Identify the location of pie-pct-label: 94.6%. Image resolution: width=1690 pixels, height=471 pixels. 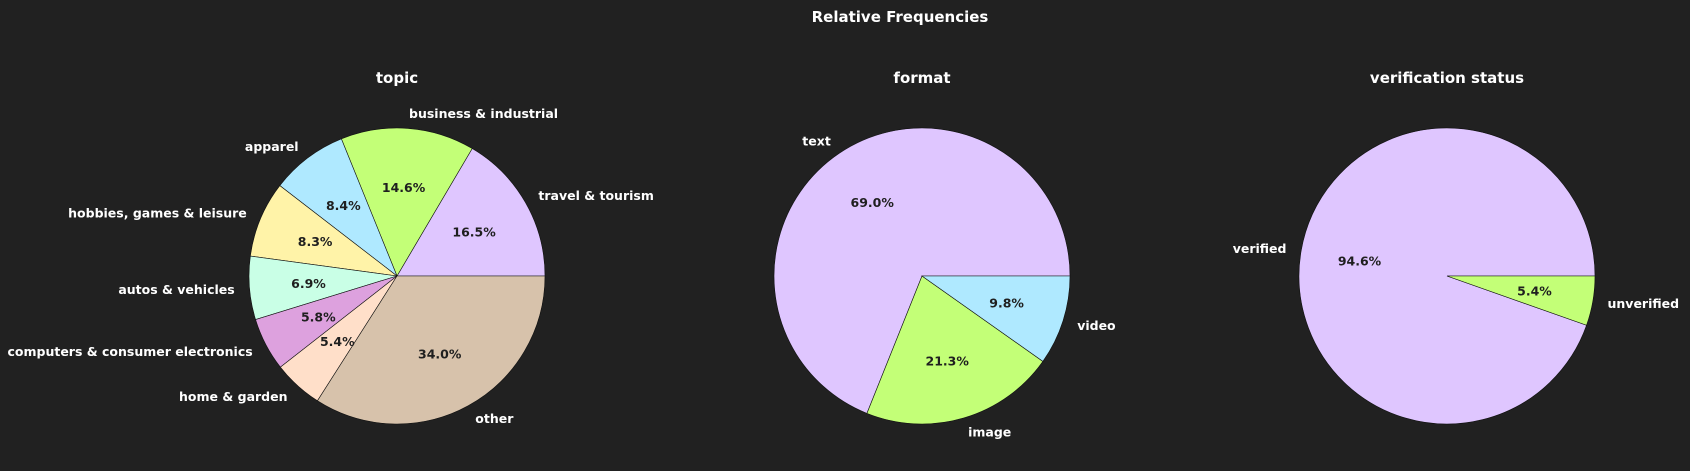
(1360, 261).